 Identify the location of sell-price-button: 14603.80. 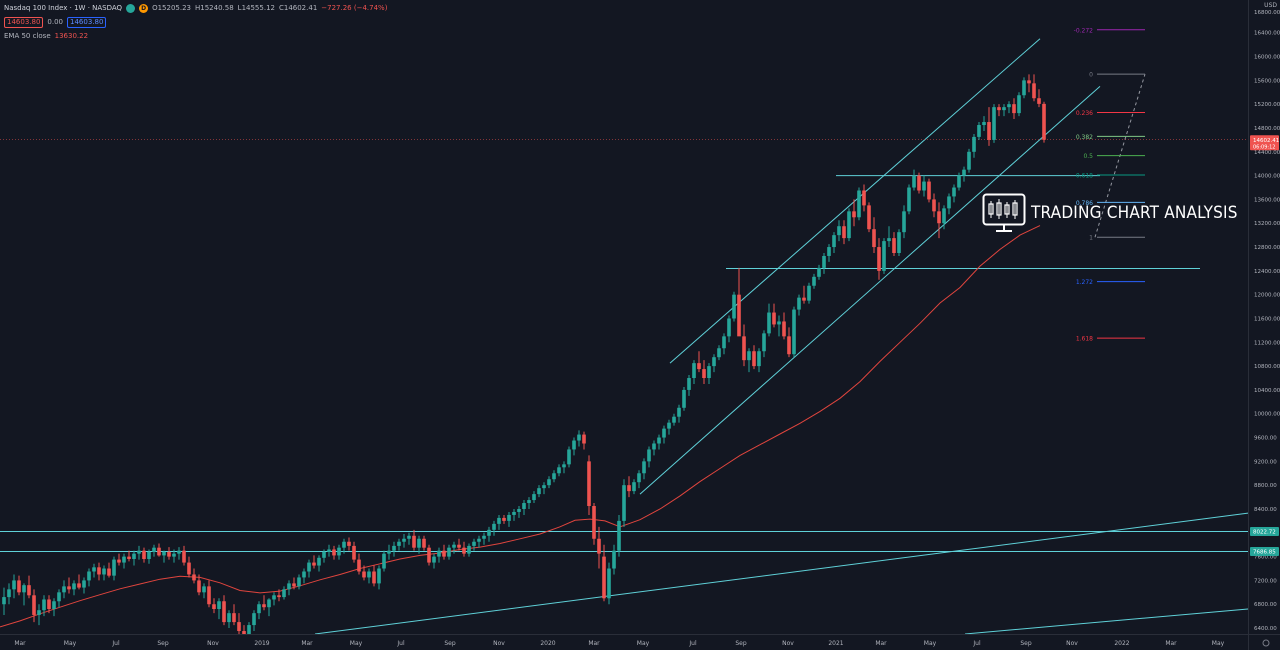
(24, 22).